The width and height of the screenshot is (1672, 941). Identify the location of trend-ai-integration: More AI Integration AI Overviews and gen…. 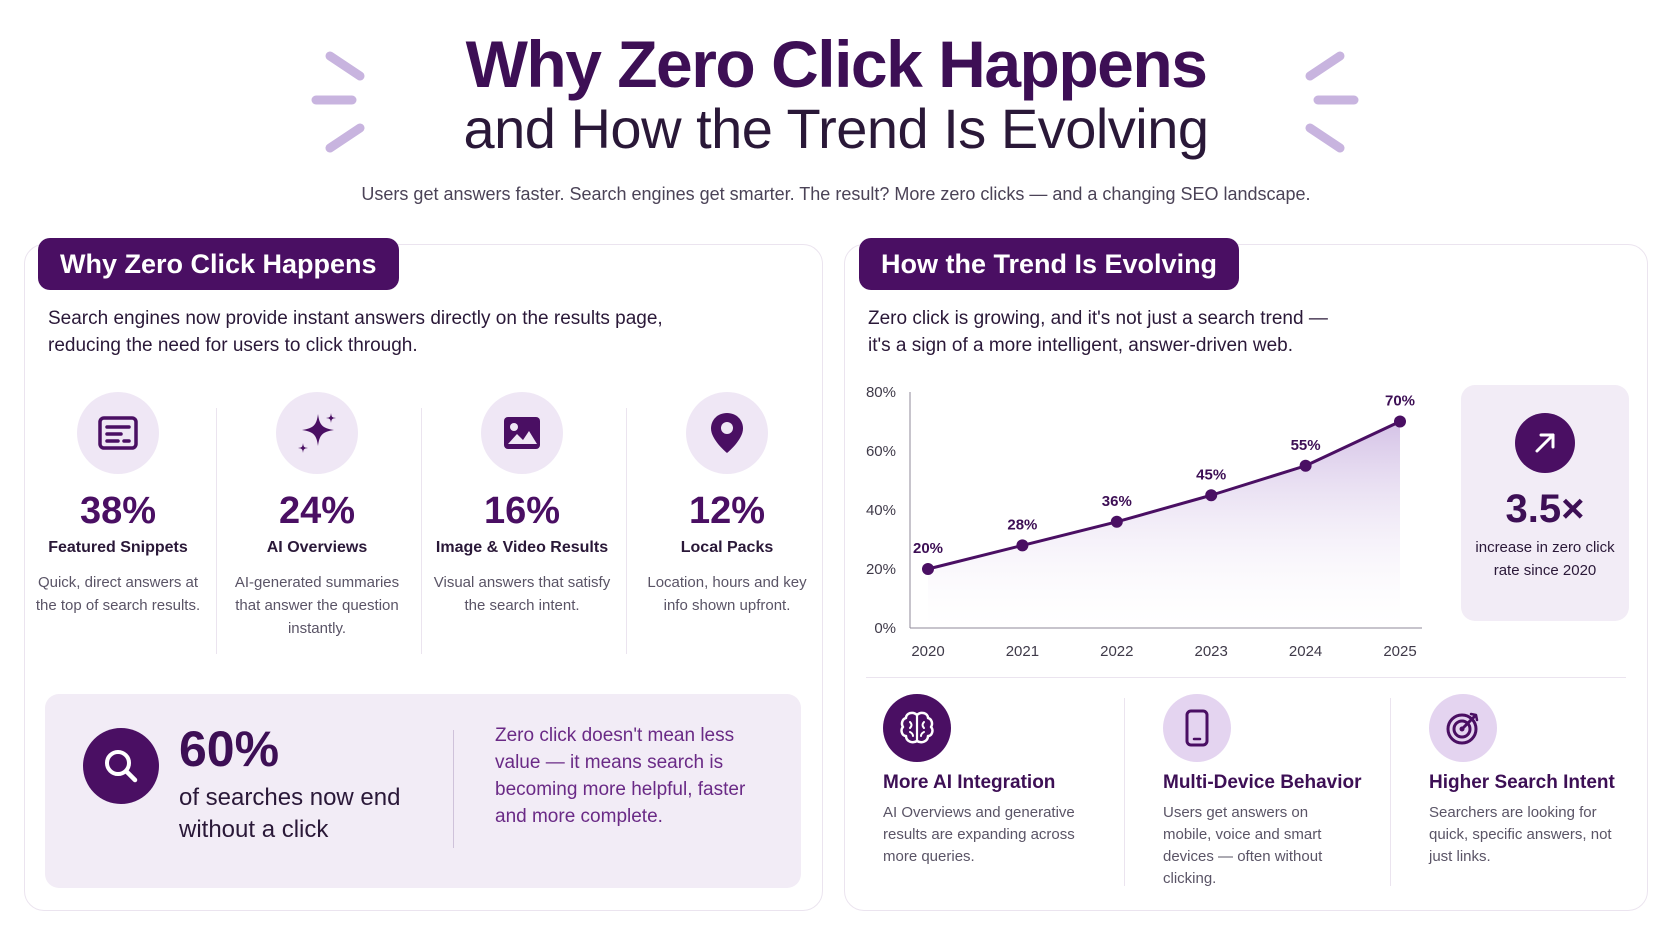
(998, 781).